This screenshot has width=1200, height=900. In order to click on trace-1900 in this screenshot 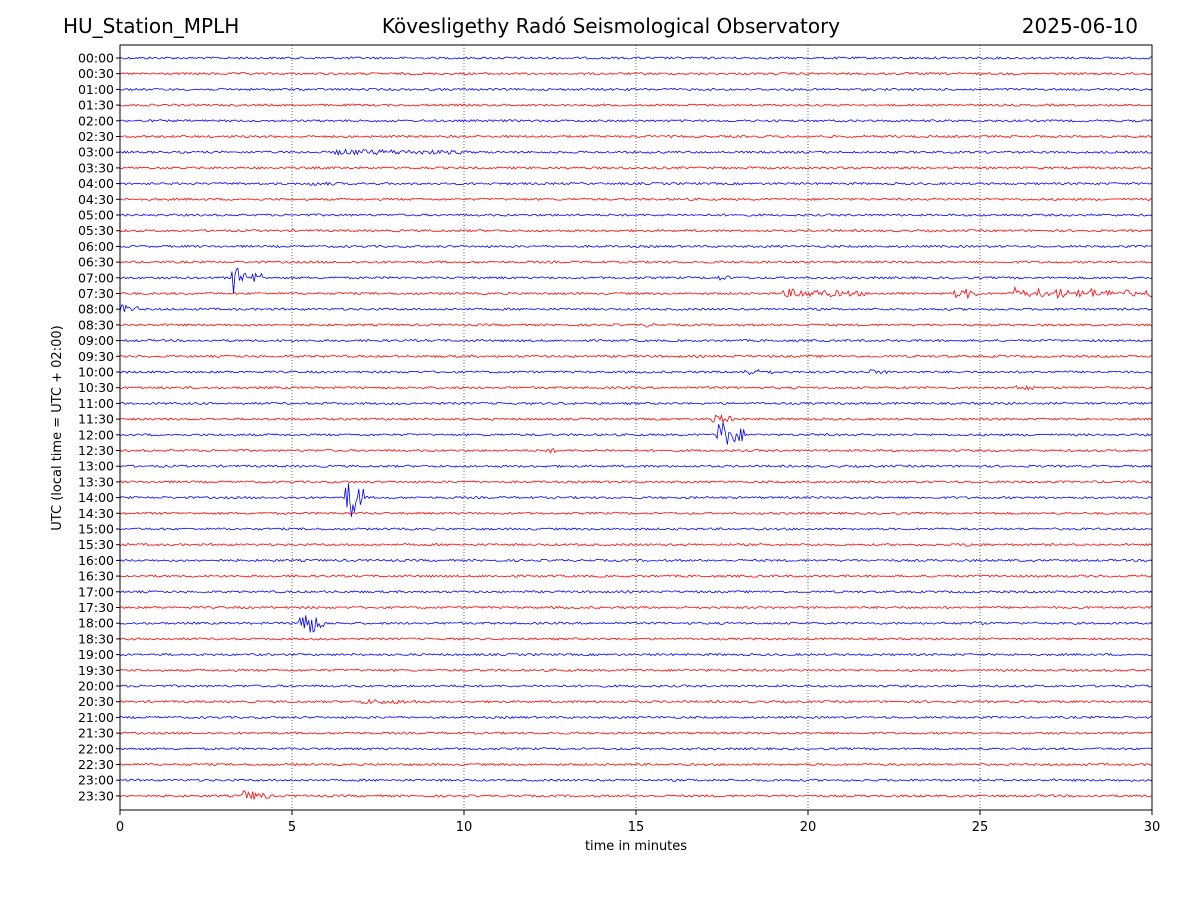, I will do `click(636, 654)`.